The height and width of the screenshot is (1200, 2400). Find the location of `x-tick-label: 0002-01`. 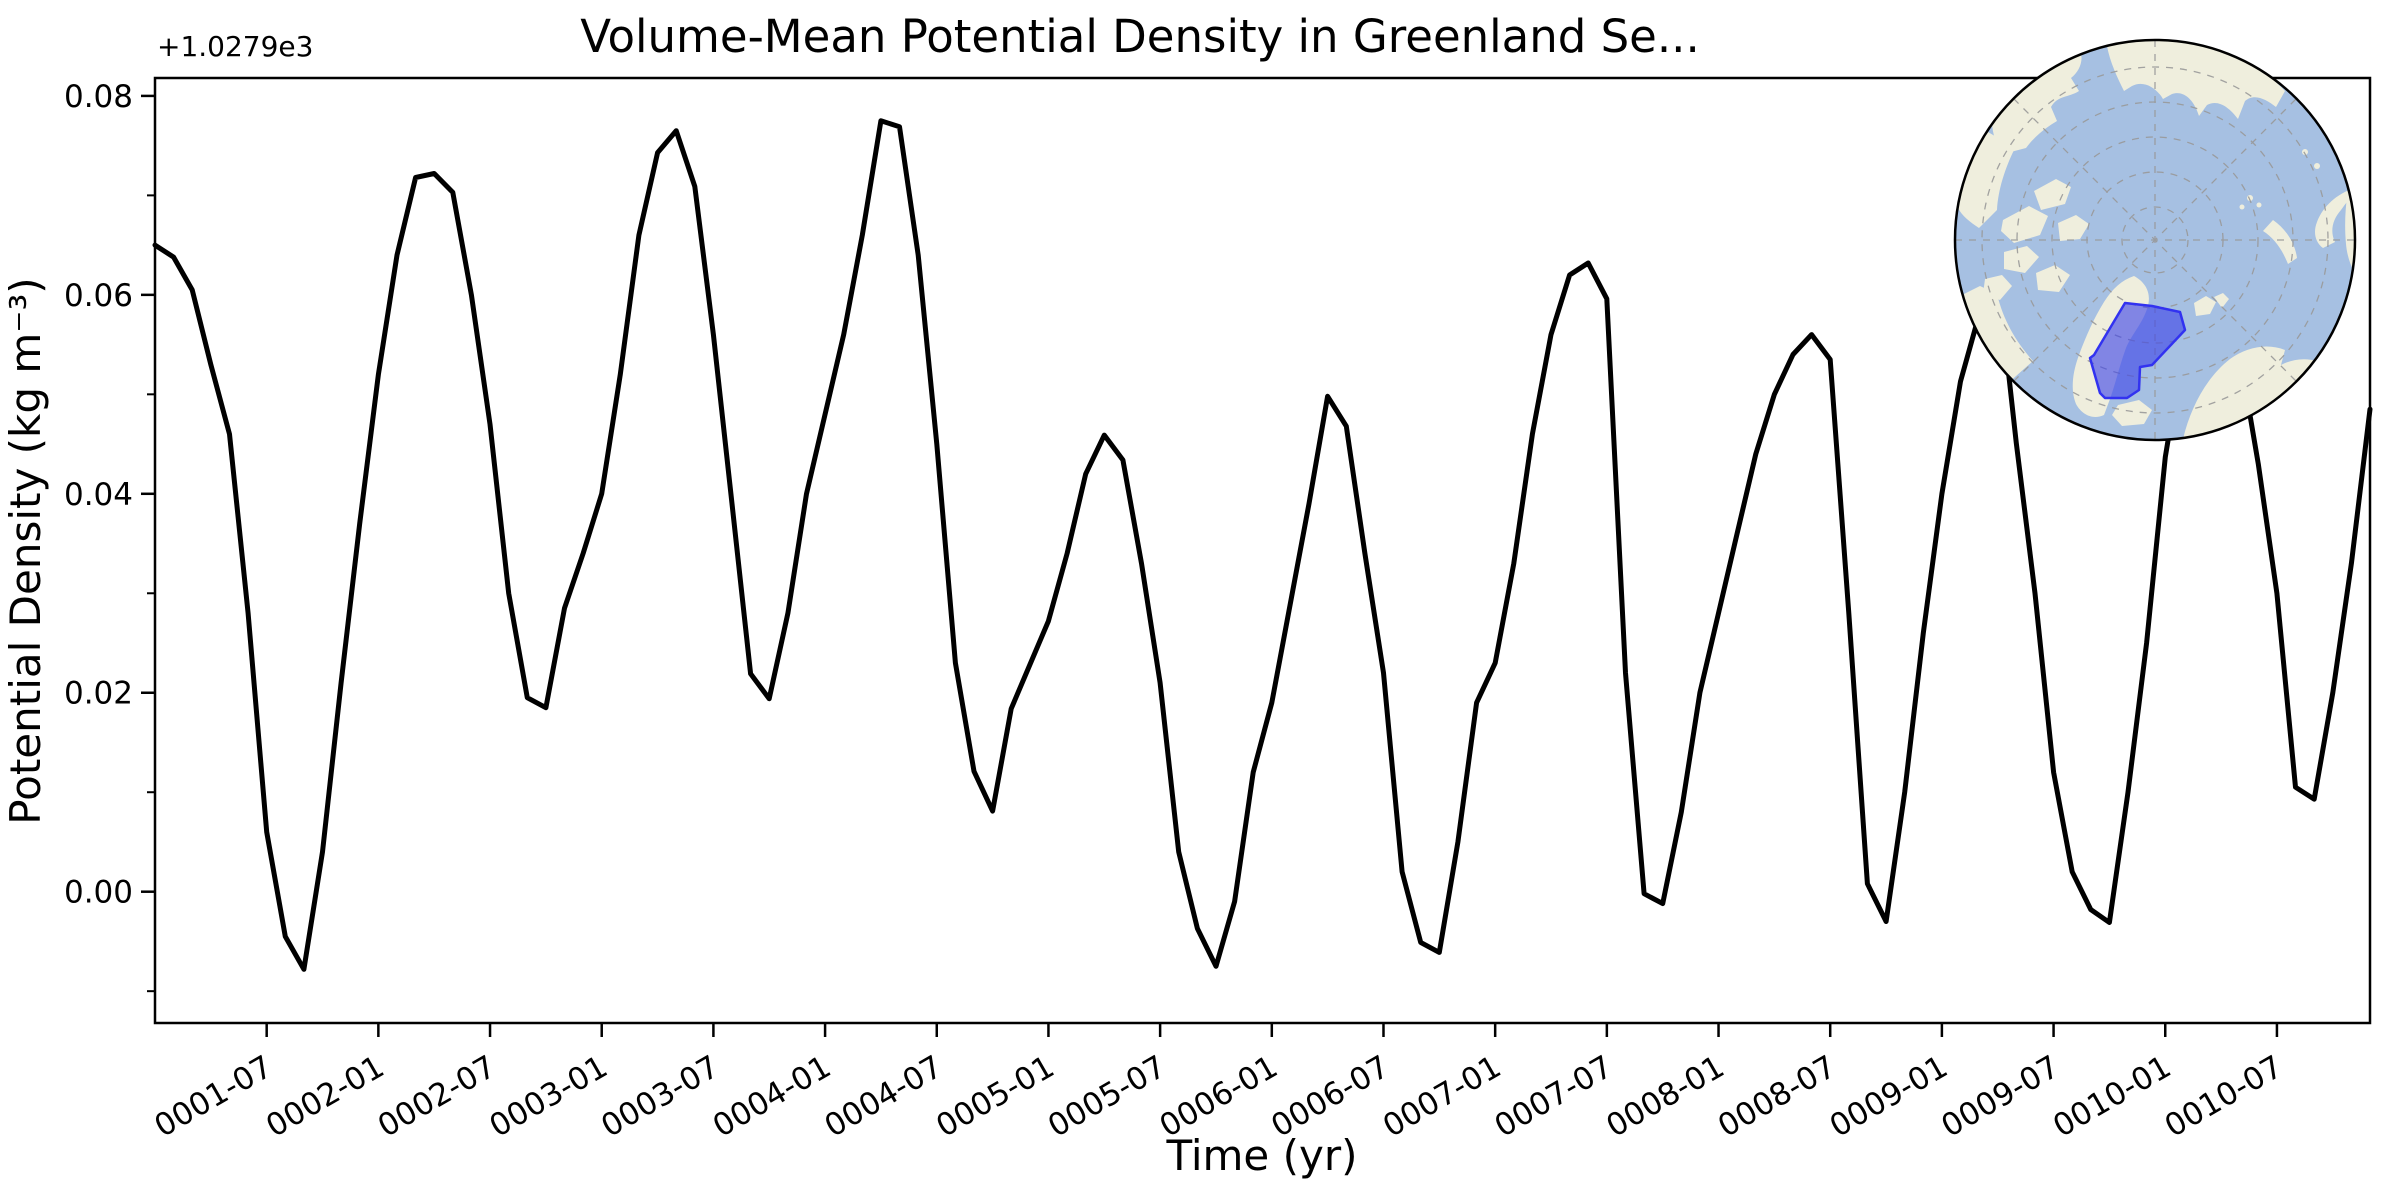

x-tick-label: 0002-01 is located at coordinates (325, 1097).